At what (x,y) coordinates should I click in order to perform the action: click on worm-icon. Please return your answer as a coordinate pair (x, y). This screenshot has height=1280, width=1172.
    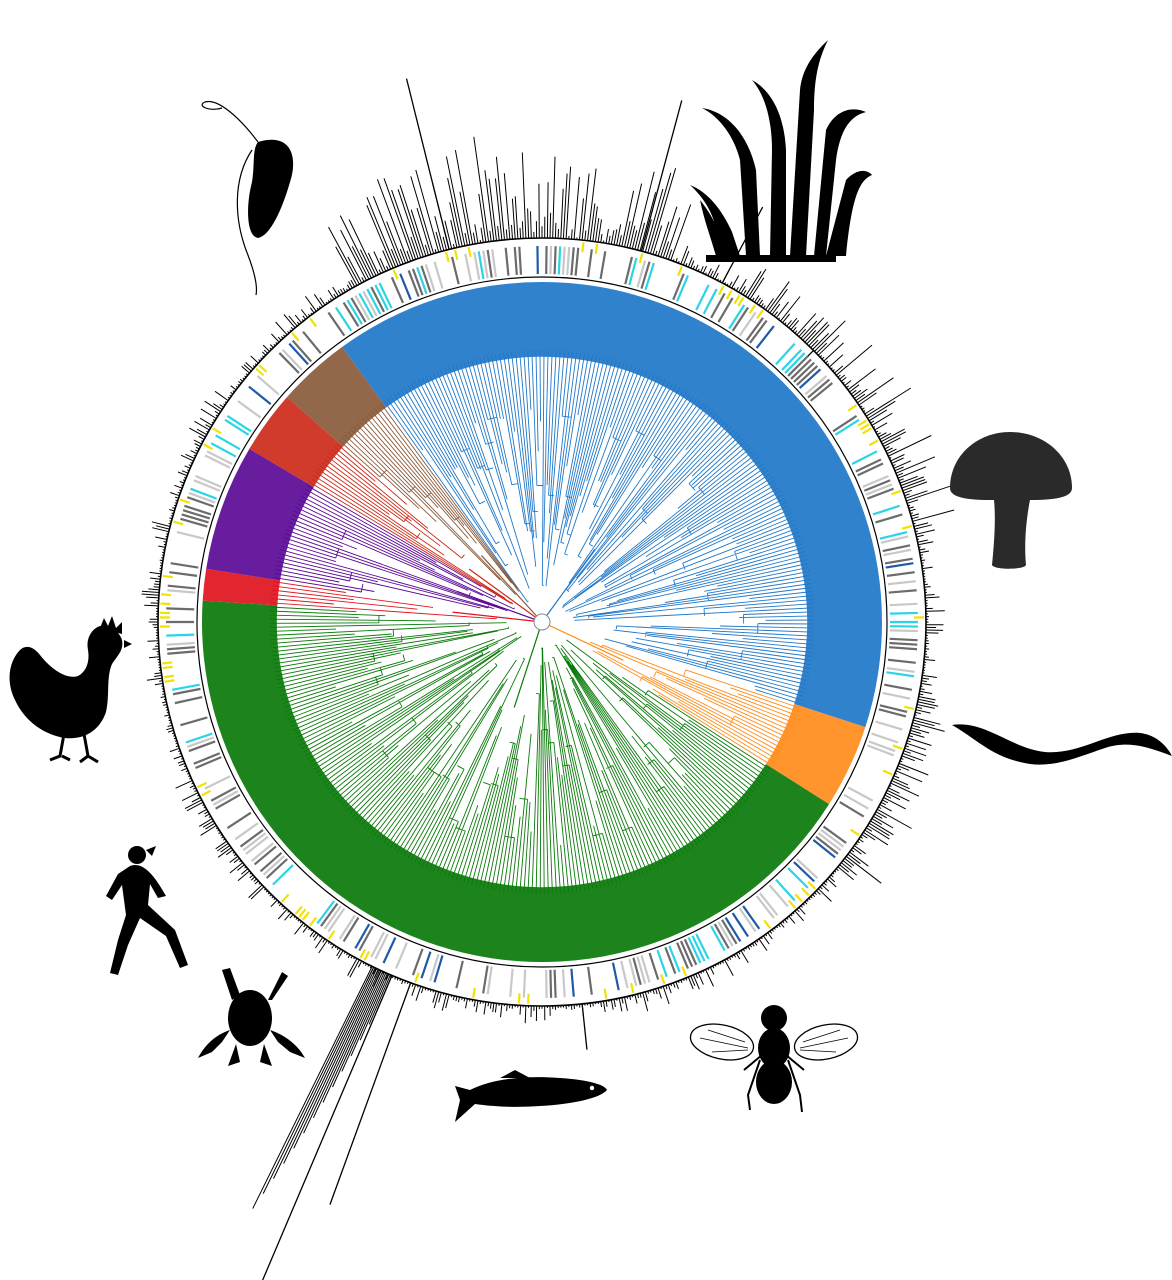
    Looking at the image, I should click on (1062, 744).